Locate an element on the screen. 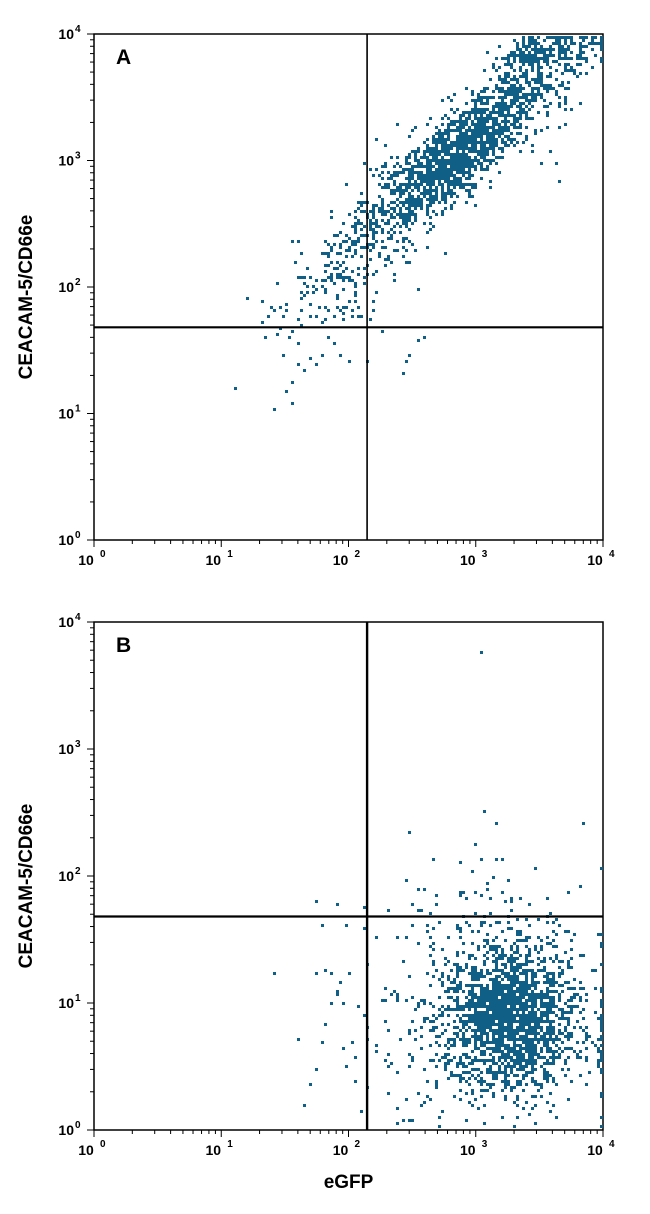 This screenshot has width=650, height=1214. y-tick-exponent: 4 is located at coordinates (78, 29).